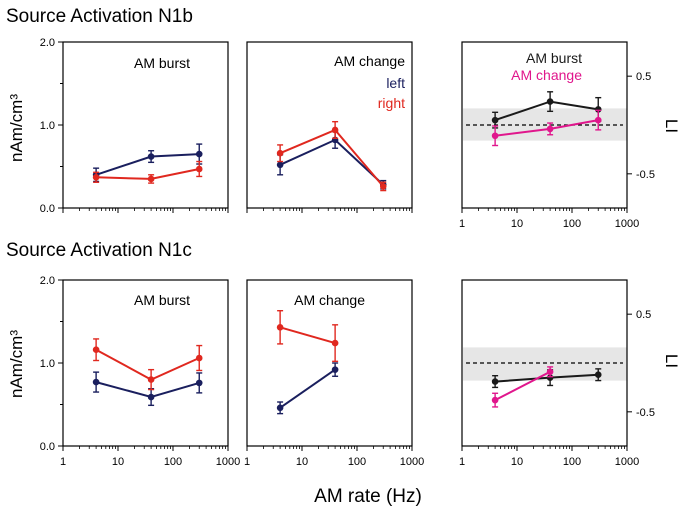 This screenshot has width=680, height=508. I want to click on ylabel-n1b: nAm/cm³, so click(16, 128).